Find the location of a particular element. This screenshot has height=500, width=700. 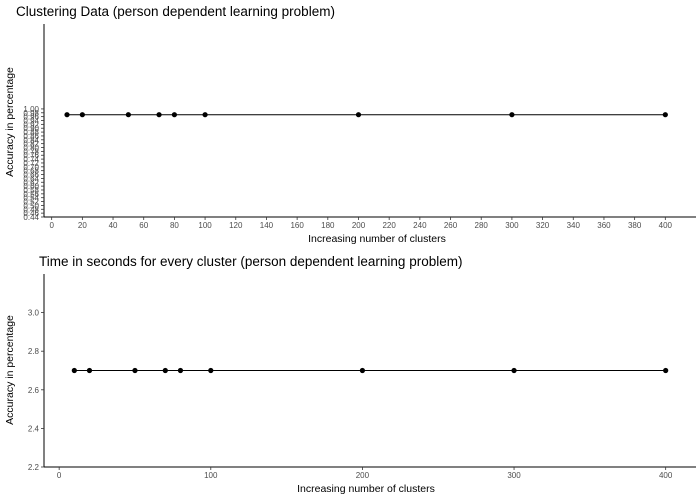

x-tick-label: 380 is located at coordinates (635, 225).